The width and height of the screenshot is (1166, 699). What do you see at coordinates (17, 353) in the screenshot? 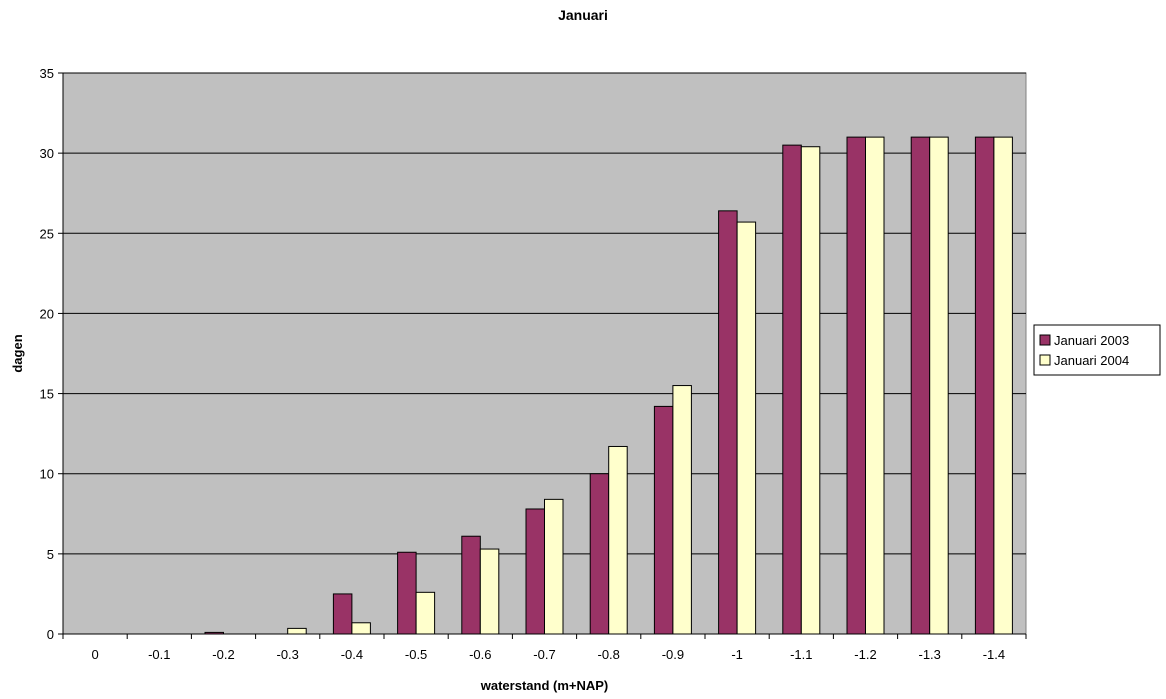
I see `y-axis-title: dagen` at bounding box center [17, 353].